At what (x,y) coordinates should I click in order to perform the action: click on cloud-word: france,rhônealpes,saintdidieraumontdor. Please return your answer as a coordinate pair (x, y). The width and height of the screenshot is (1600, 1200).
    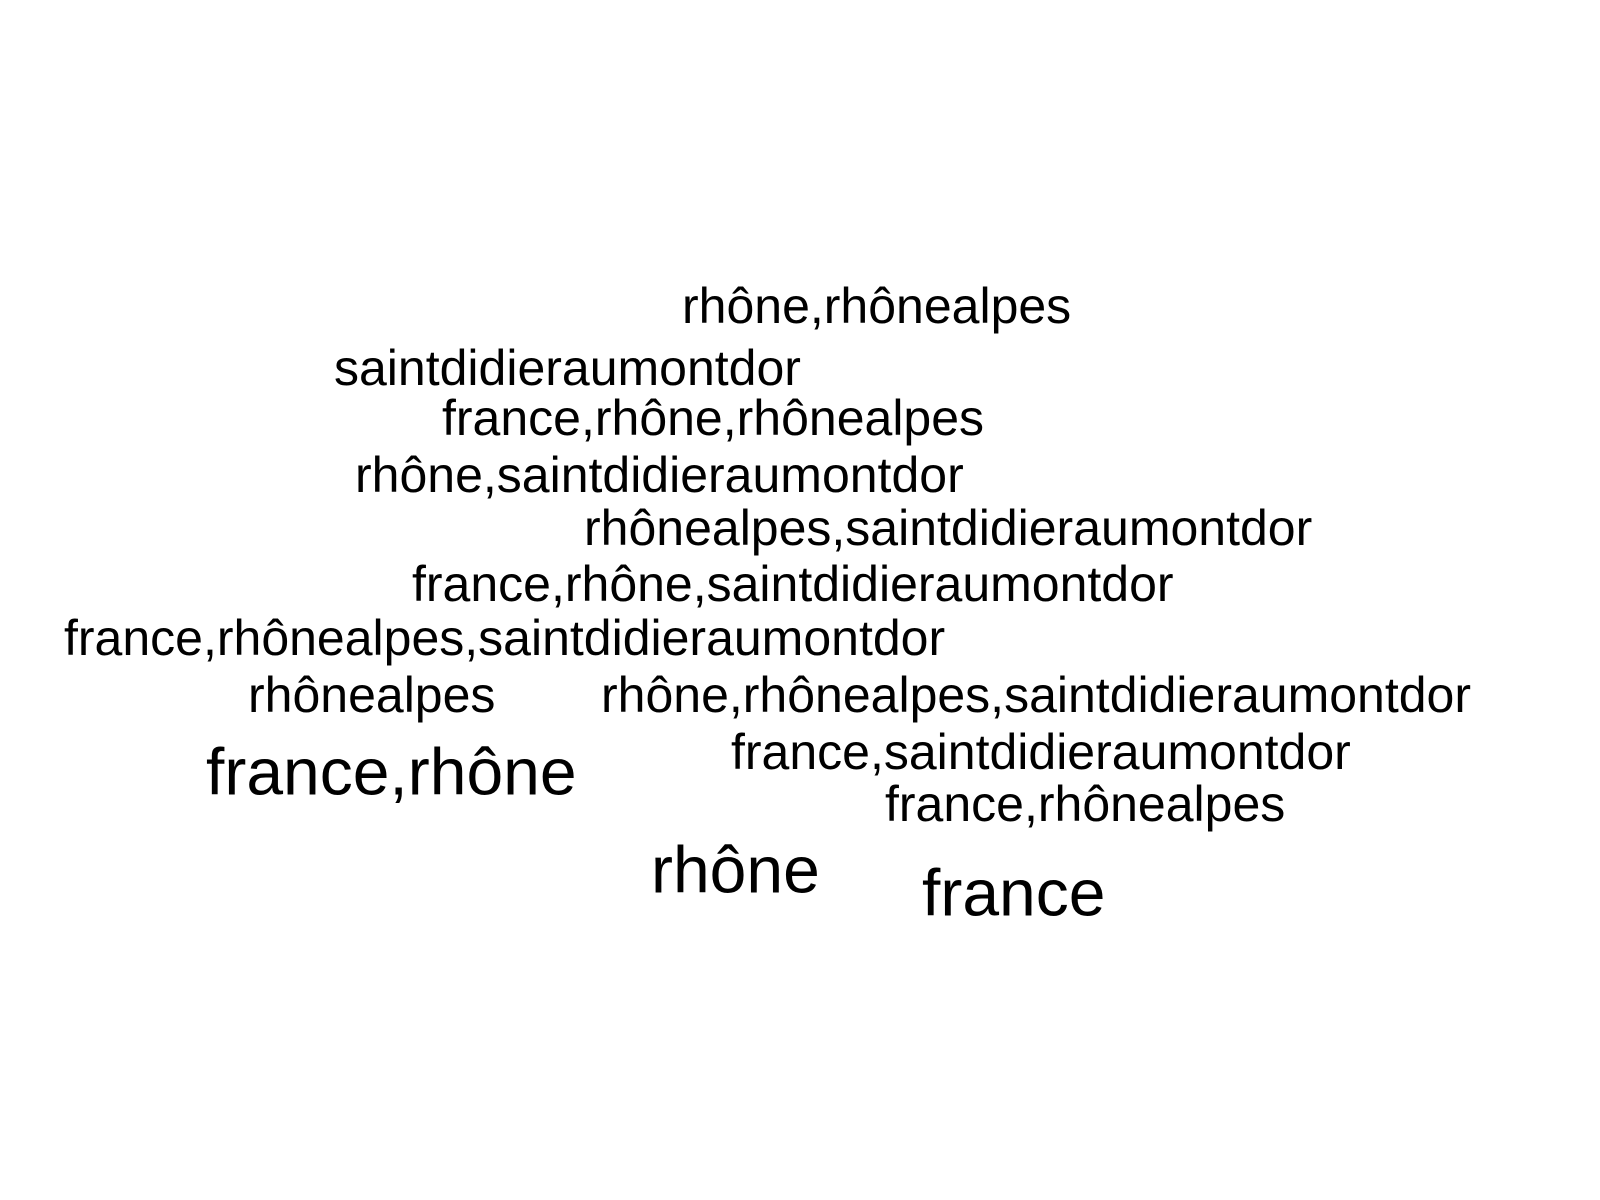
    Looking at the image, I should click on (505, 638).